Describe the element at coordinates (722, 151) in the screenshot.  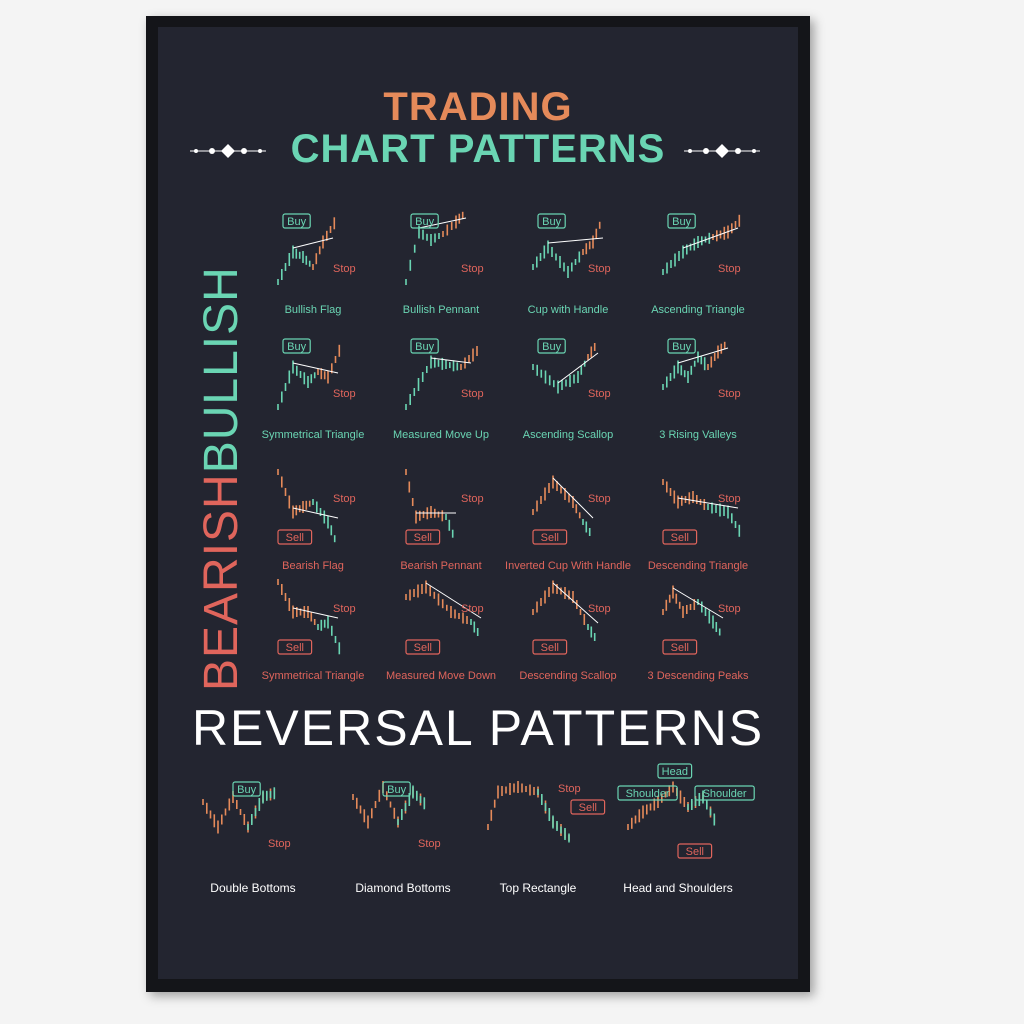
I see `right-ornament` at that location.